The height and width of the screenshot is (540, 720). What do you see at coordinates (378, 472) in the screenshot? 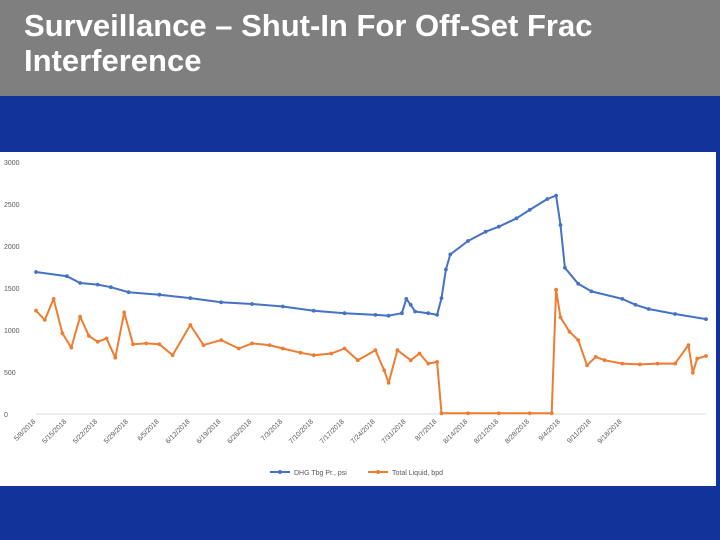
I see `total-liquid-legend-marker` at bounding box center [378, 472].